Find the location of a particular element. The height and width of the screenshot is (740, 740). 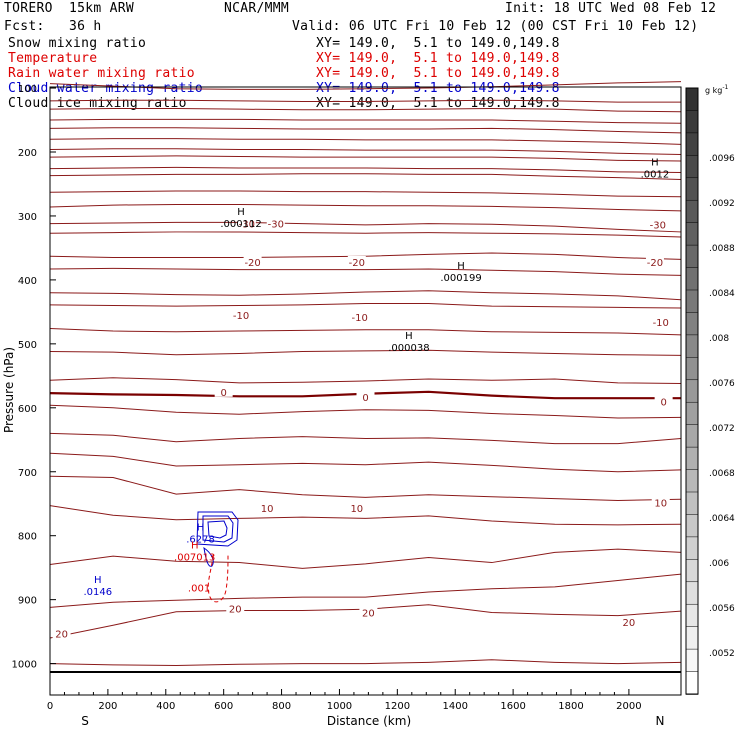

temperature-contour-label: 10 is located at coordinates (356, 509).